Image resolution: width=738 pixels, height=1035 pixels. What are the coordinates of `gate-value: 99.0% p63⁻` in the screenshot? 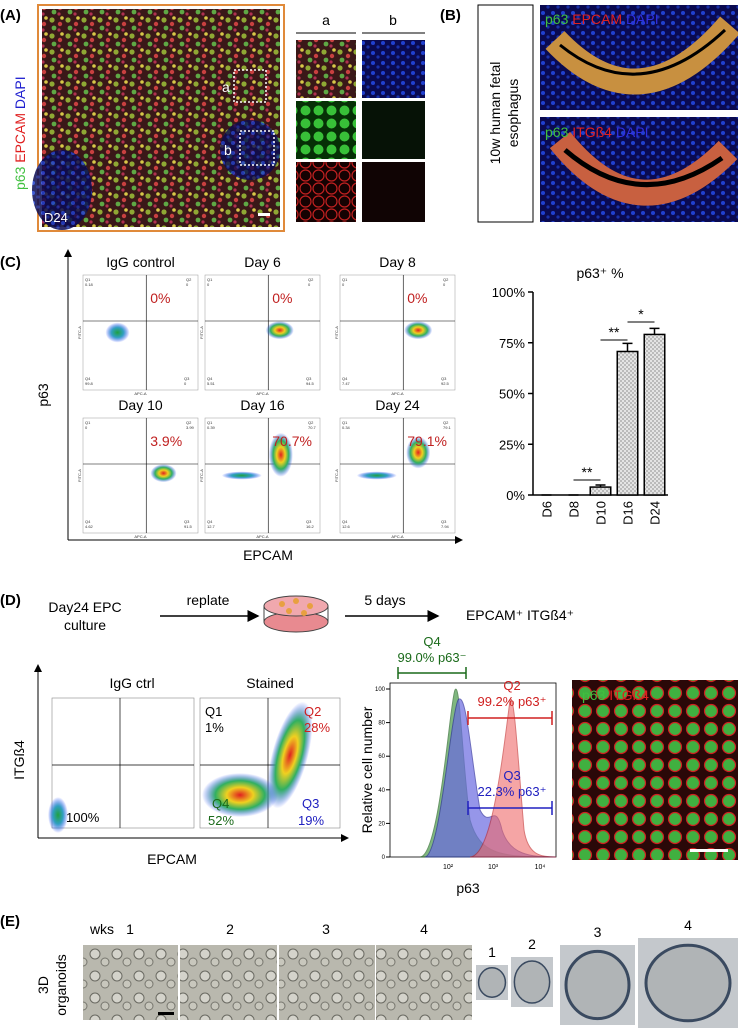 It's located at (431, 657).